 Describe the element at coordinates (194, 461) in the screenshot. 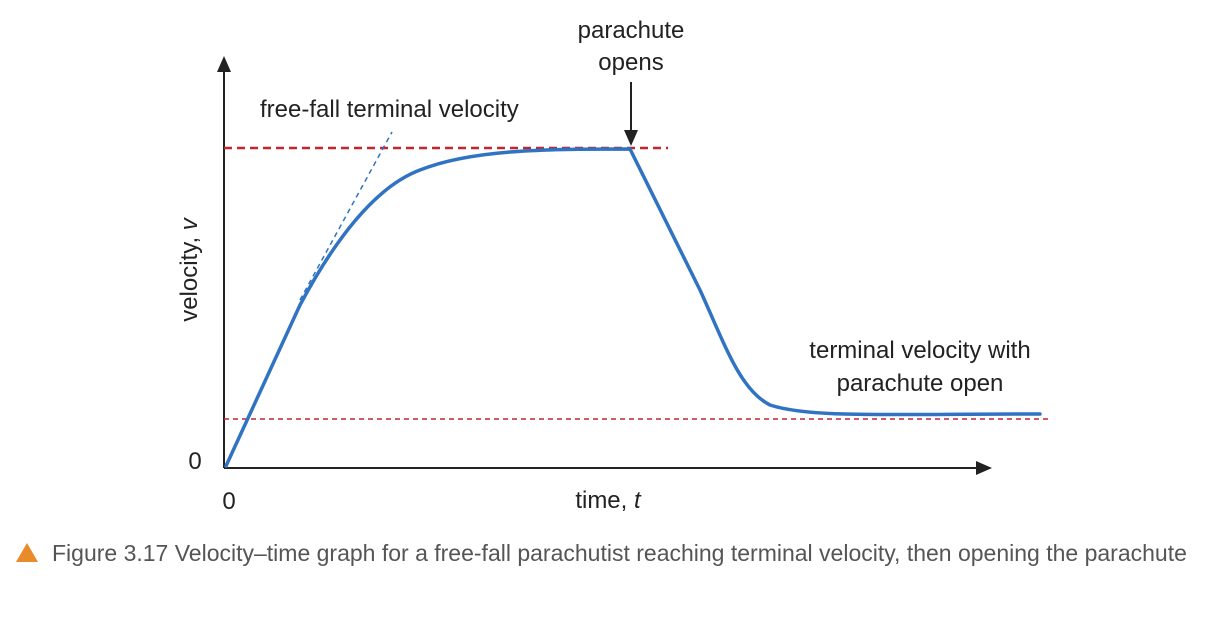

I see `y-origin-label: 0` at that location.